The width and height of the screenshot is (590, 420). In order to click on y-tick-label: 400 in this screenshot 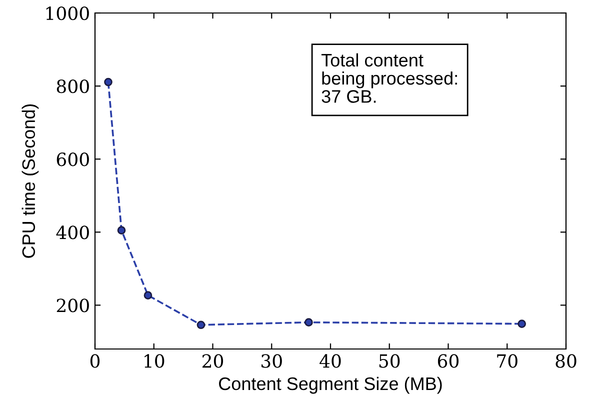, I will do `click(72, 233)`.